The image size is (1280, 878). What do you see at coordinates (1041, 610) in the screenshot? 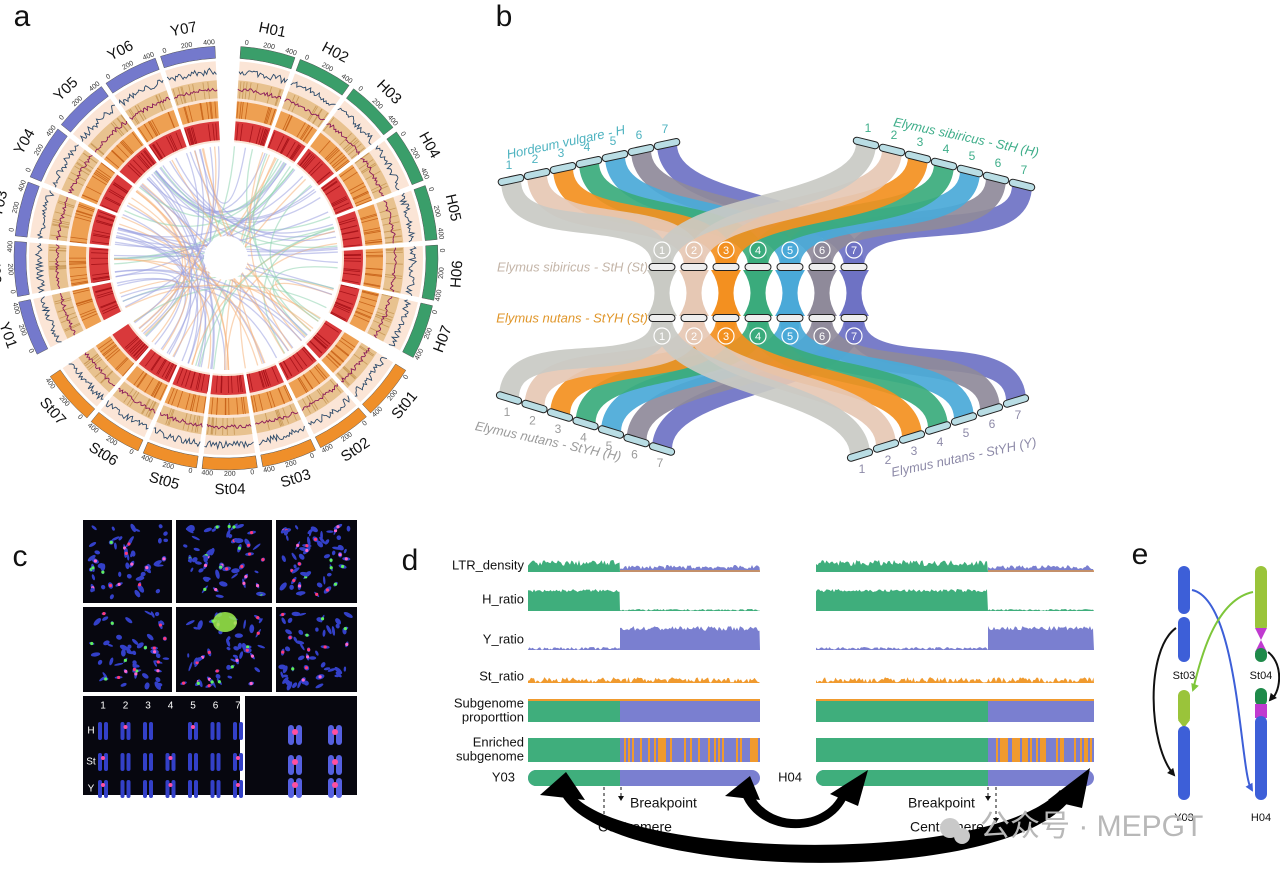
I see `h-ratio` at bounding box center [1041, 610].